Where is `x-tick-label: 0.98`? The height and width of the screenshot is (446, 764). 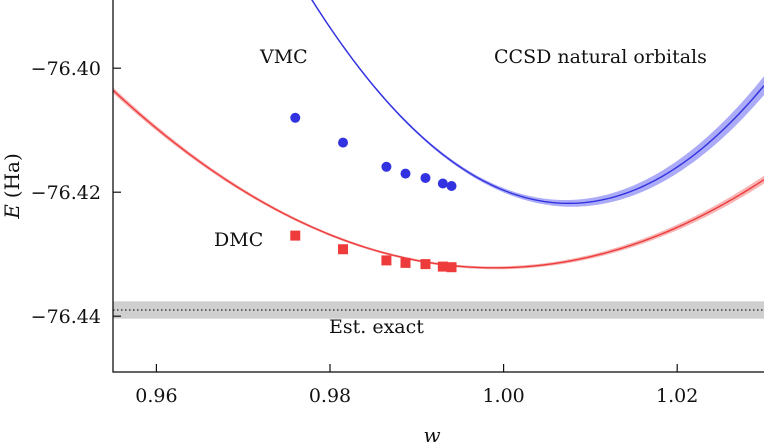
x-tick-label: 0.98 is located at coordinates (330, 396).